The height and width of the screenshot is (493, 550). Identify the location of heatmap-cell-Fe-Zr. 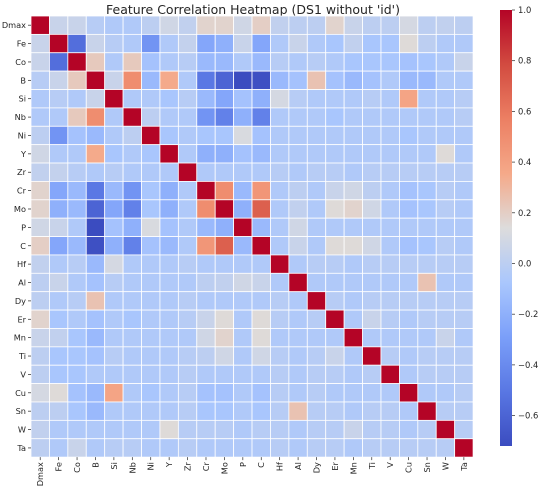
(187, 43).